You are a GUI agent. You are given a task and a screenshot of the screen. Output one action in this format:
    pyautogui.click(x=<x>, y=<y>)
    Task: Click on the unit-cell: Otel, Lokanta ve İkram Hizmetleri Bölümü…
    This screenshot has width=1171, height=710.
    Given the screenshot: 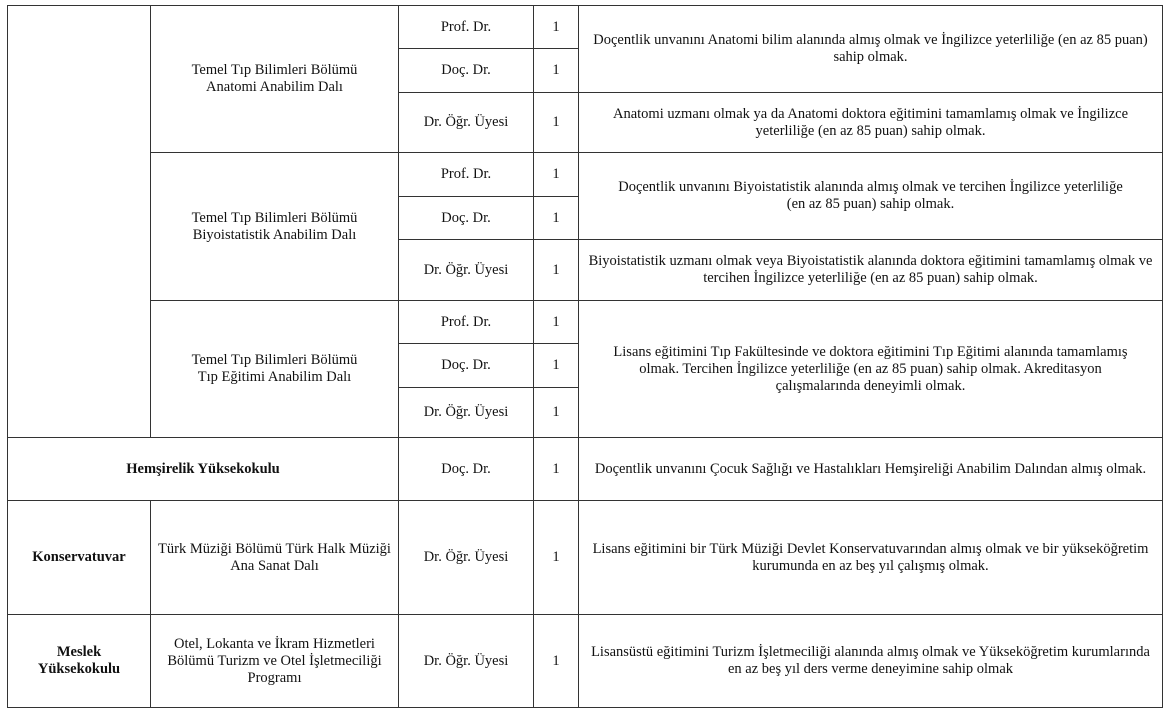 What is the action you would take?
    pyautogui.click(x=274, y=661)
    